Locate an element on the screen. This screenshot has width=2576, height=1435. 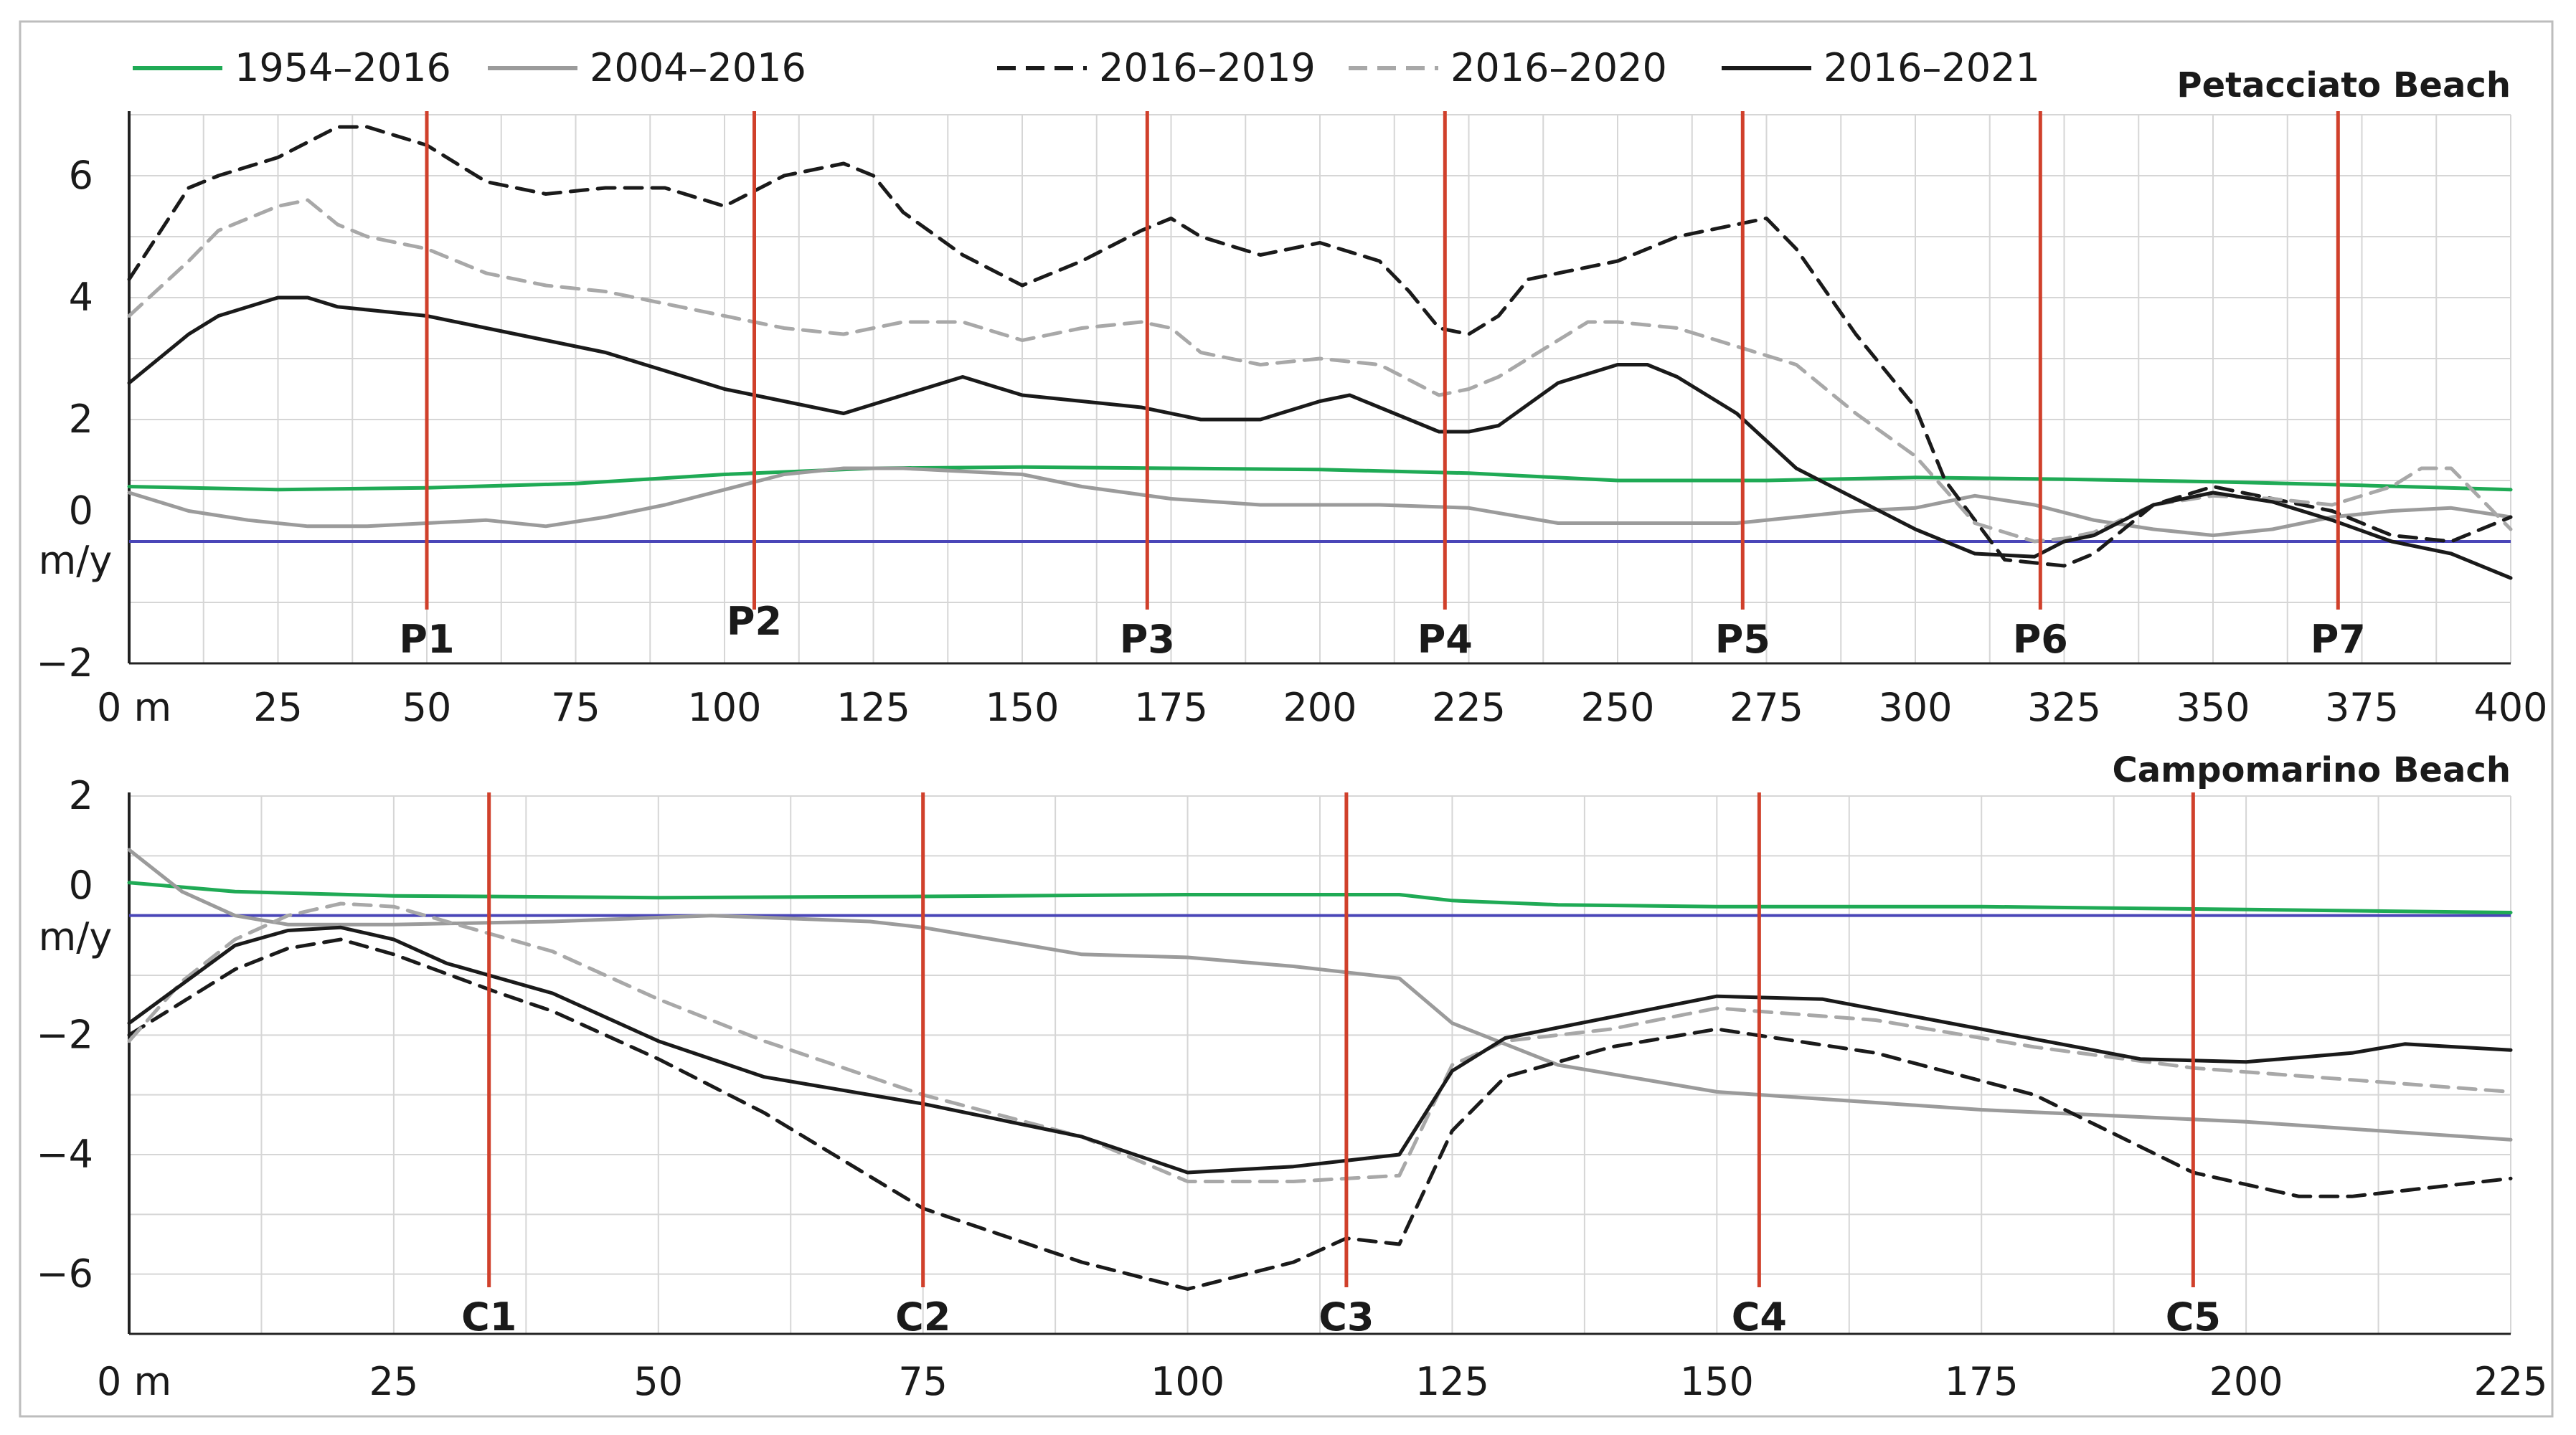
marker-label-c1: C1 is located at coordinates (488, 1317).